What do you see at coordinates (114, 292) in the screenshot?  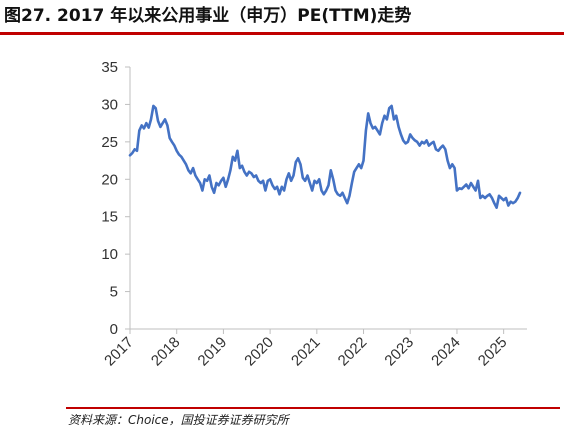 I see `y-tick-label: 5` at bounding box center [114, 292].